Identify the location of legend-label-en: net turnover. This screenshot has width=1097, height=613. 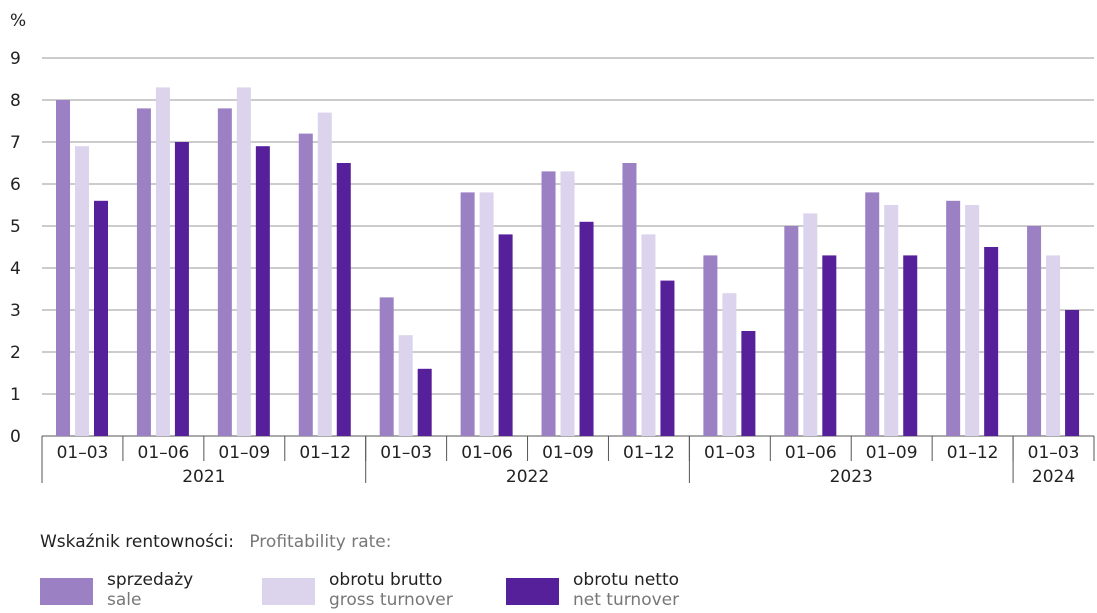
(626, 600).